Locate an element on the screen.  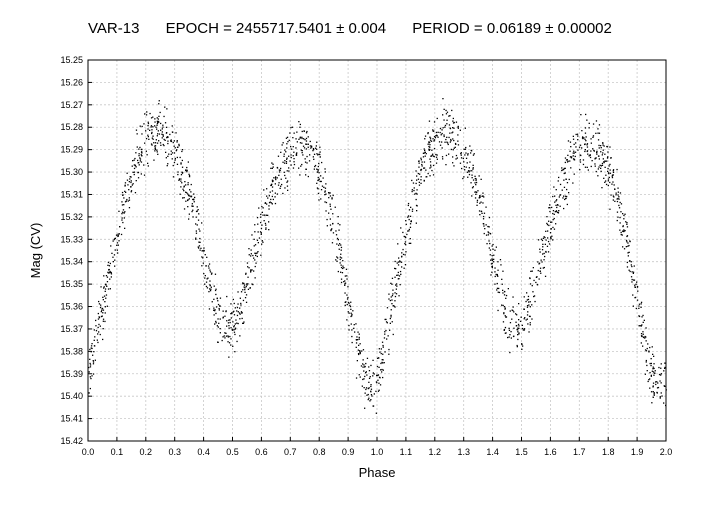
y-tick-label: 15.30 is located at coordinates (71, 172).